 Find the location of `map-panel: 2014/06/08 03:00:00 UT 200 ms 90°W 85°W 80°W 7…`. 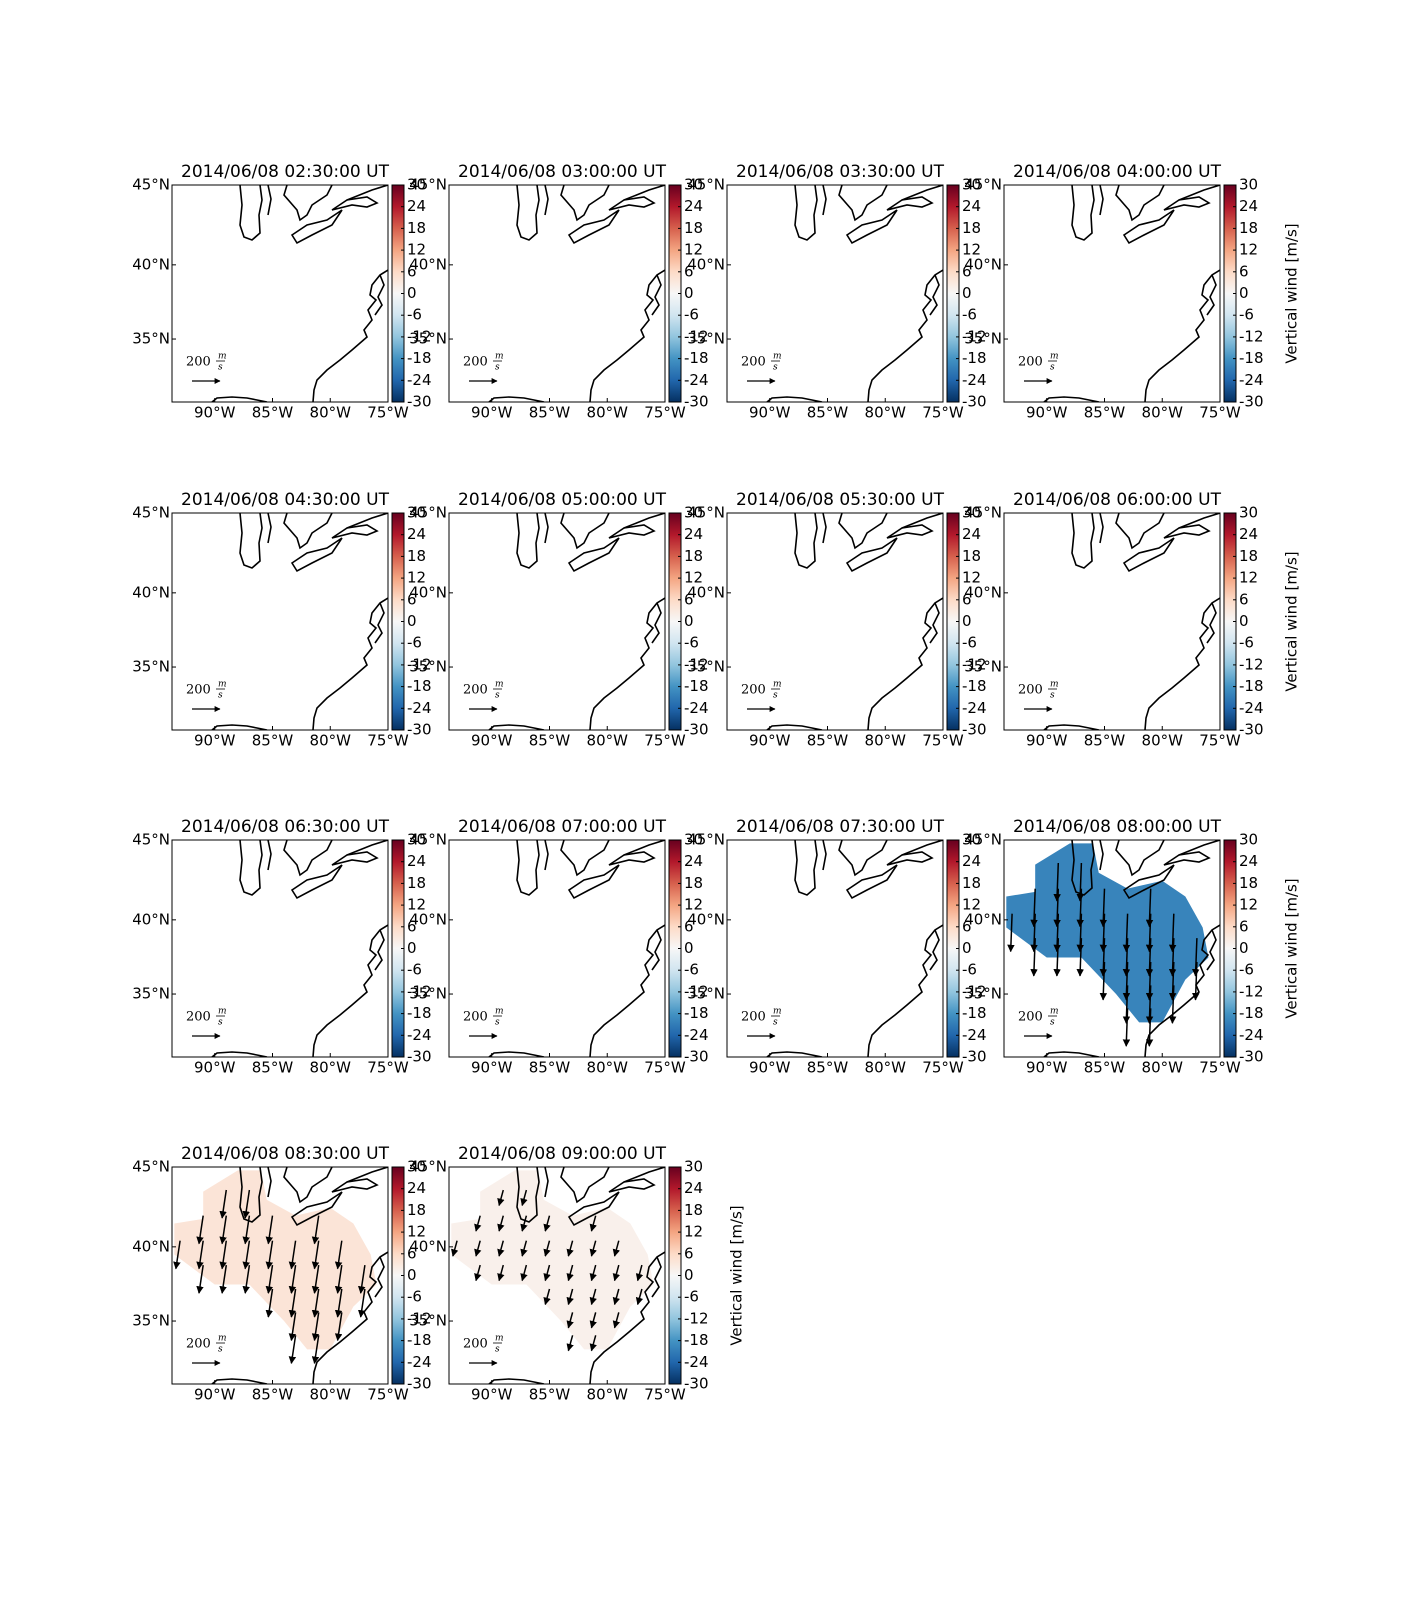

map-panel: 2014/06/08 03:00:00 UT 200 ms 90°W 85°W 80°W 7… is located at coordinates (558, 292).